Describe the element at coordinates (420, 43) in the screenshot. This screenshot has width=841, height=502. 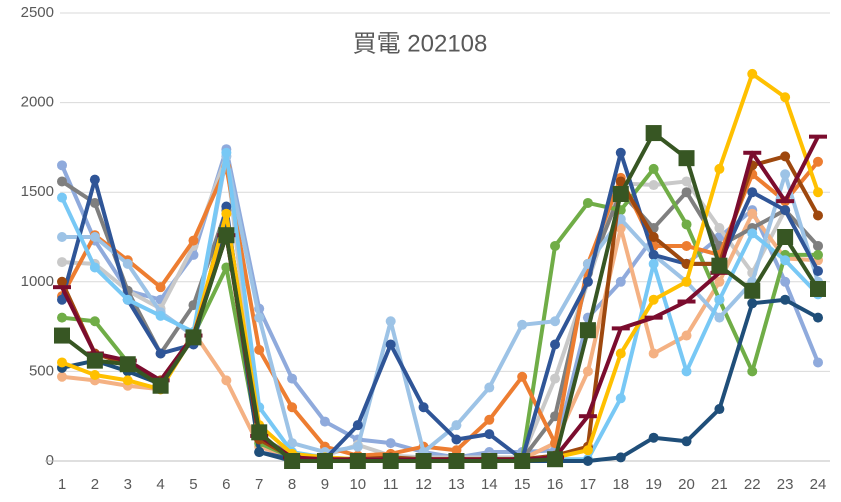
I see `chart-title: 買電 202108` at that location.